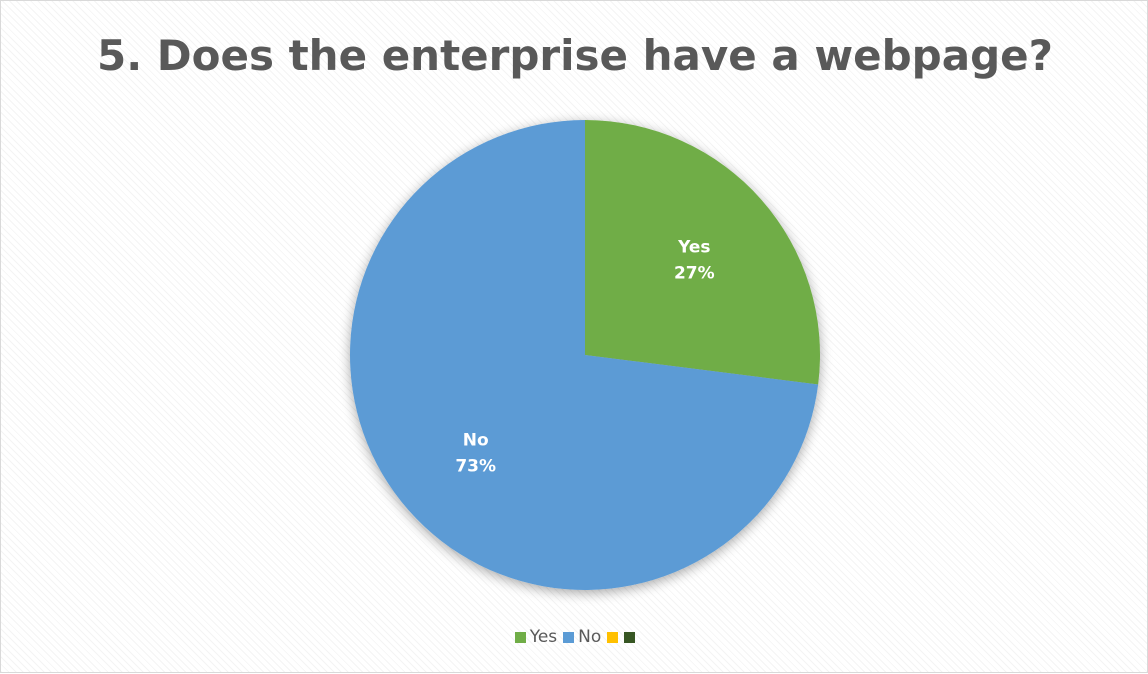 This screenshot has height=674, width=1148. I want to click on data-label-percent-no: 73%, so click(475, 466).